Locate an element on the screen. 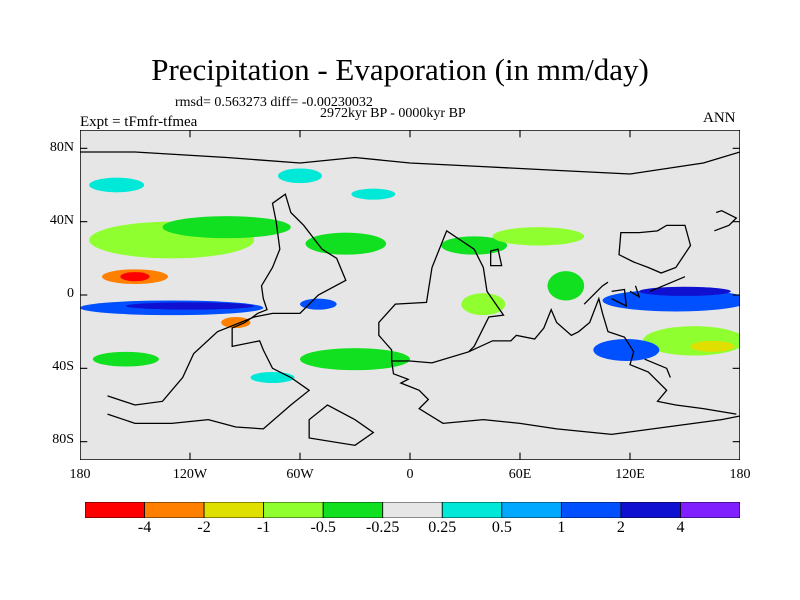 Image resolution: width=800 pixels, height=600 pixels. antarctica-coast is located at coordinates (410, 163).